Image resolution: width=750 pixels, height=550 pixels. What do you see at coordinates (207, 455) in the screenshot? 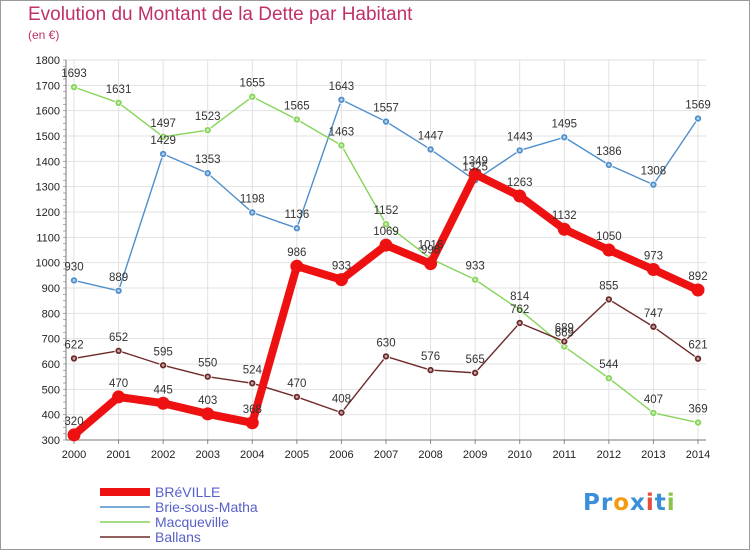
I see `x-tick-label: 2003` at bounding box center [207, 455].